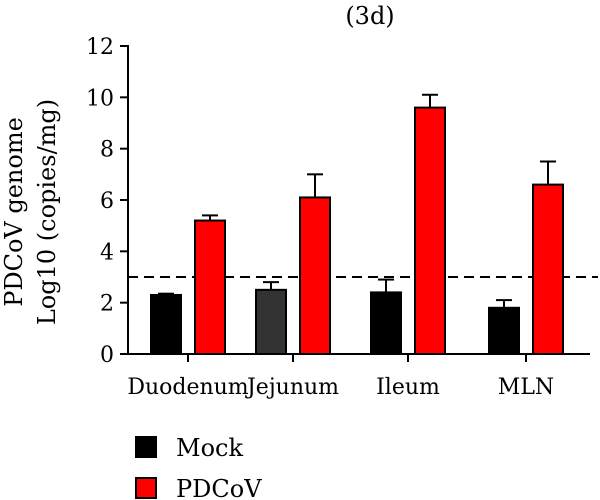 The image size is (600, 500). I want to click on bar-pdcov-ileum, so click(430, 230).